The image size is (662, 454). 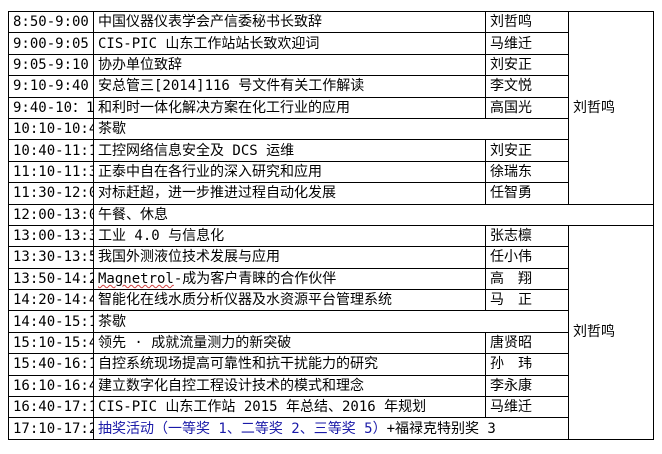 What do you see at coordinates (51, 364) in the screenshot?
I see `time-cell: 15:40-16:10` at bounding box center [51, 364].